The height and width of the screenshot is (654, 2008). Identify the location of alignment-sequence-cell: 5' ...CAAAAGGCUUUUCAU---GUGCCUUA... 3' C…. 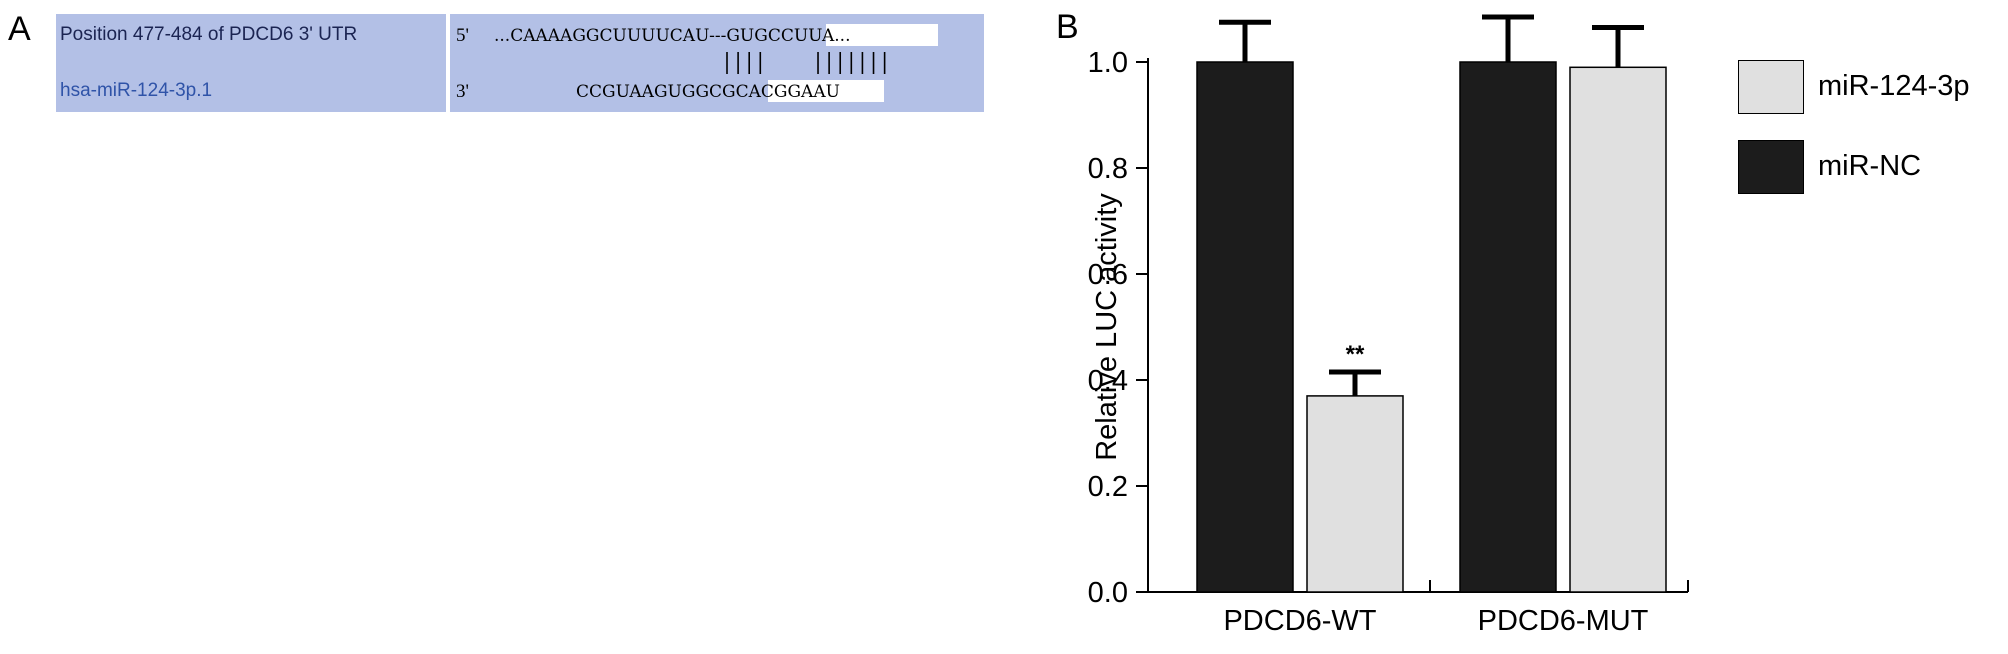
(717, 63).